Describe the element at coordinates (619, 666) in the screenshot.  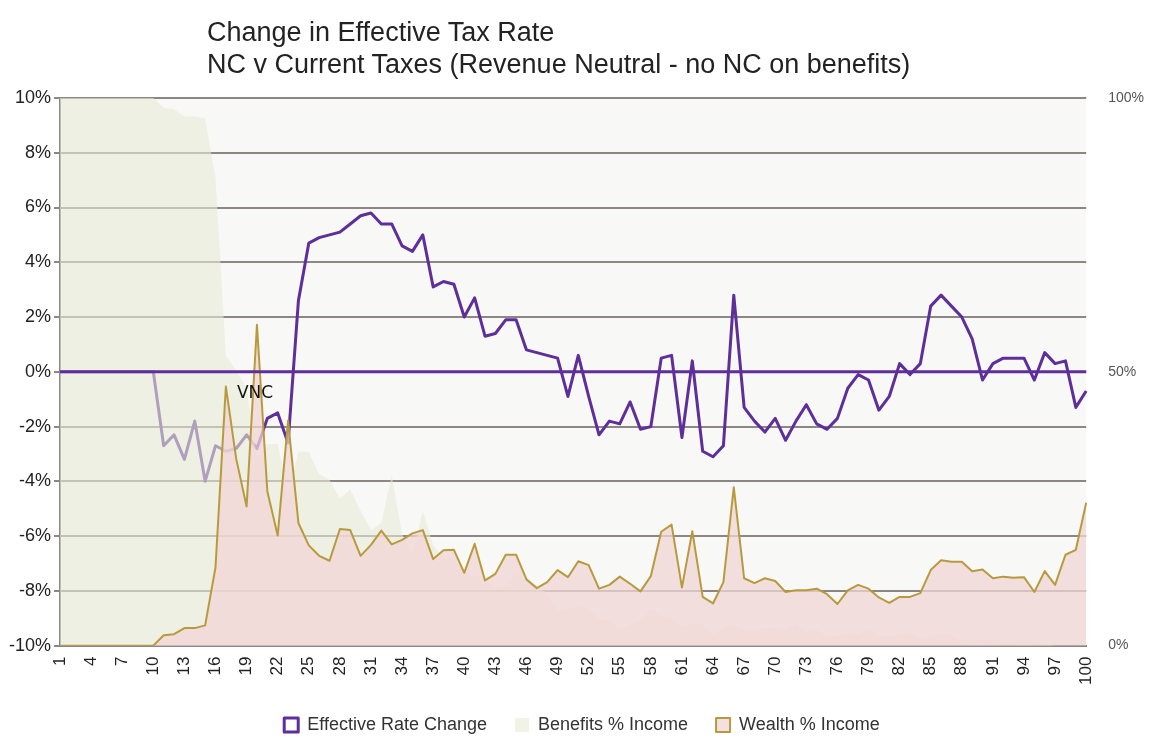
I see `x-tick-label: 55` at that location.